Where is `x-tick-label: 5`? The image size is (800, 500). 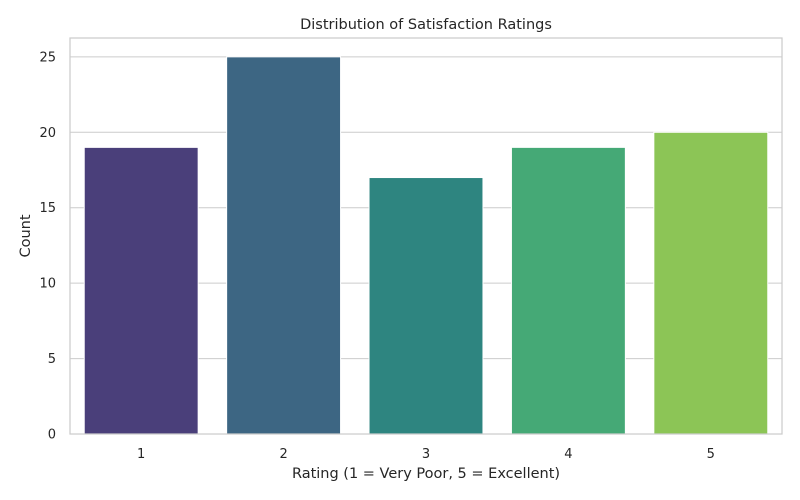
x-tick-label: 5 is located at coordinates (711, 454).